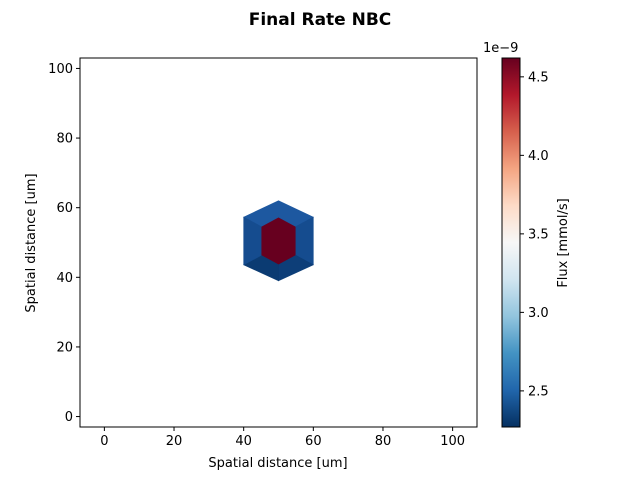 Image resolution: width=640 pixels, height=480 pixels. I want to click on colorbar-tick-label: 2.5, so click(538, 391).